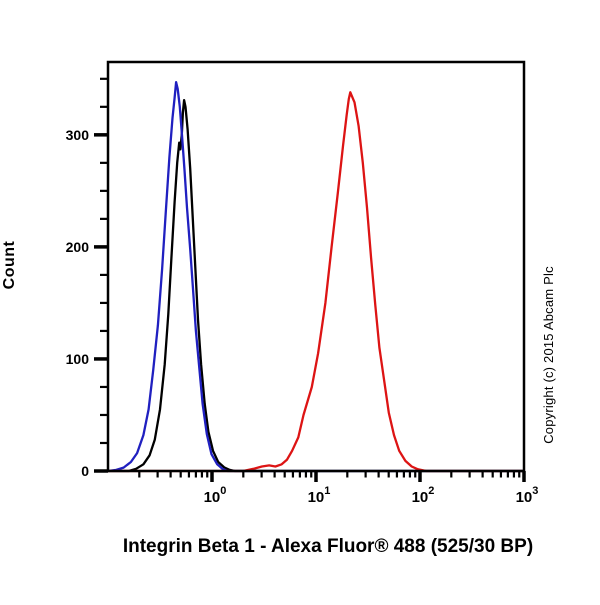 The height and width of the screenshot is (605, 600). I want to click on y-tick-label: 300, so click(78, 135).